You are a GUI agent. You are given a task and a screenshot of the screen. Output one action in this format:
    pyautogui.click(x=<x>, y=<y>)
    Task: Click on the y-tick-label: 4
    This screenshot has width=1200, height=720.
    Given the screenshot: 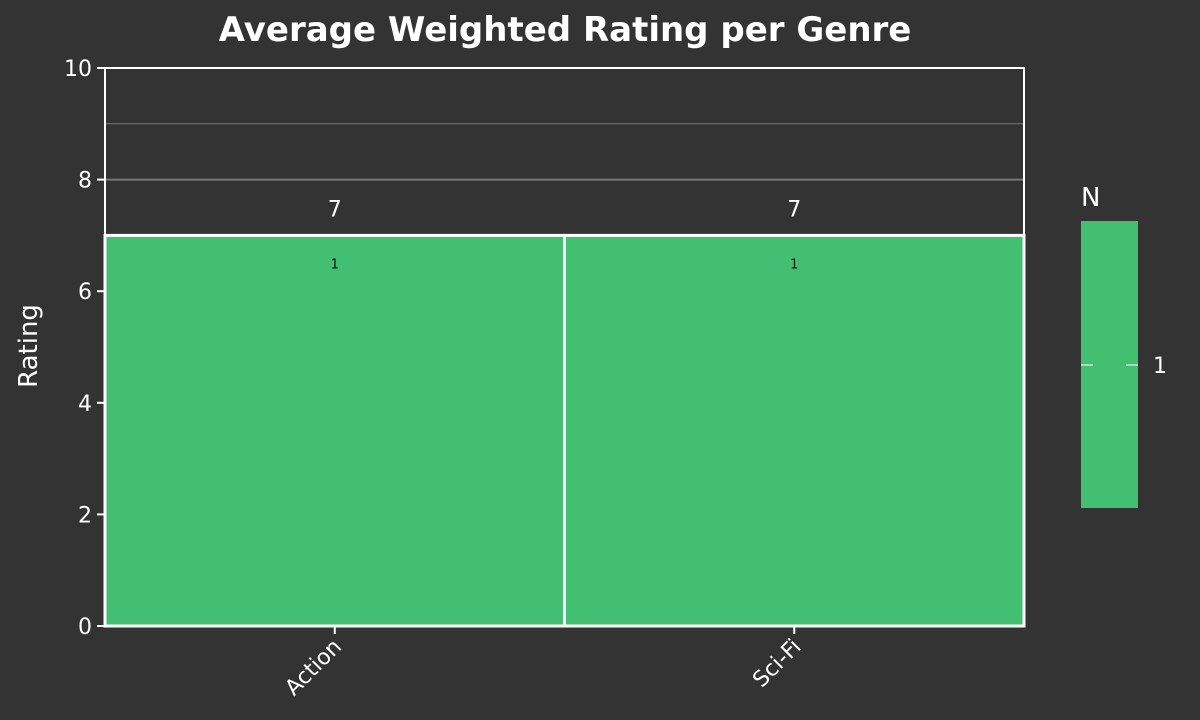 What is the action you would take?
    pyautogui.click(x=85, y=404)
    